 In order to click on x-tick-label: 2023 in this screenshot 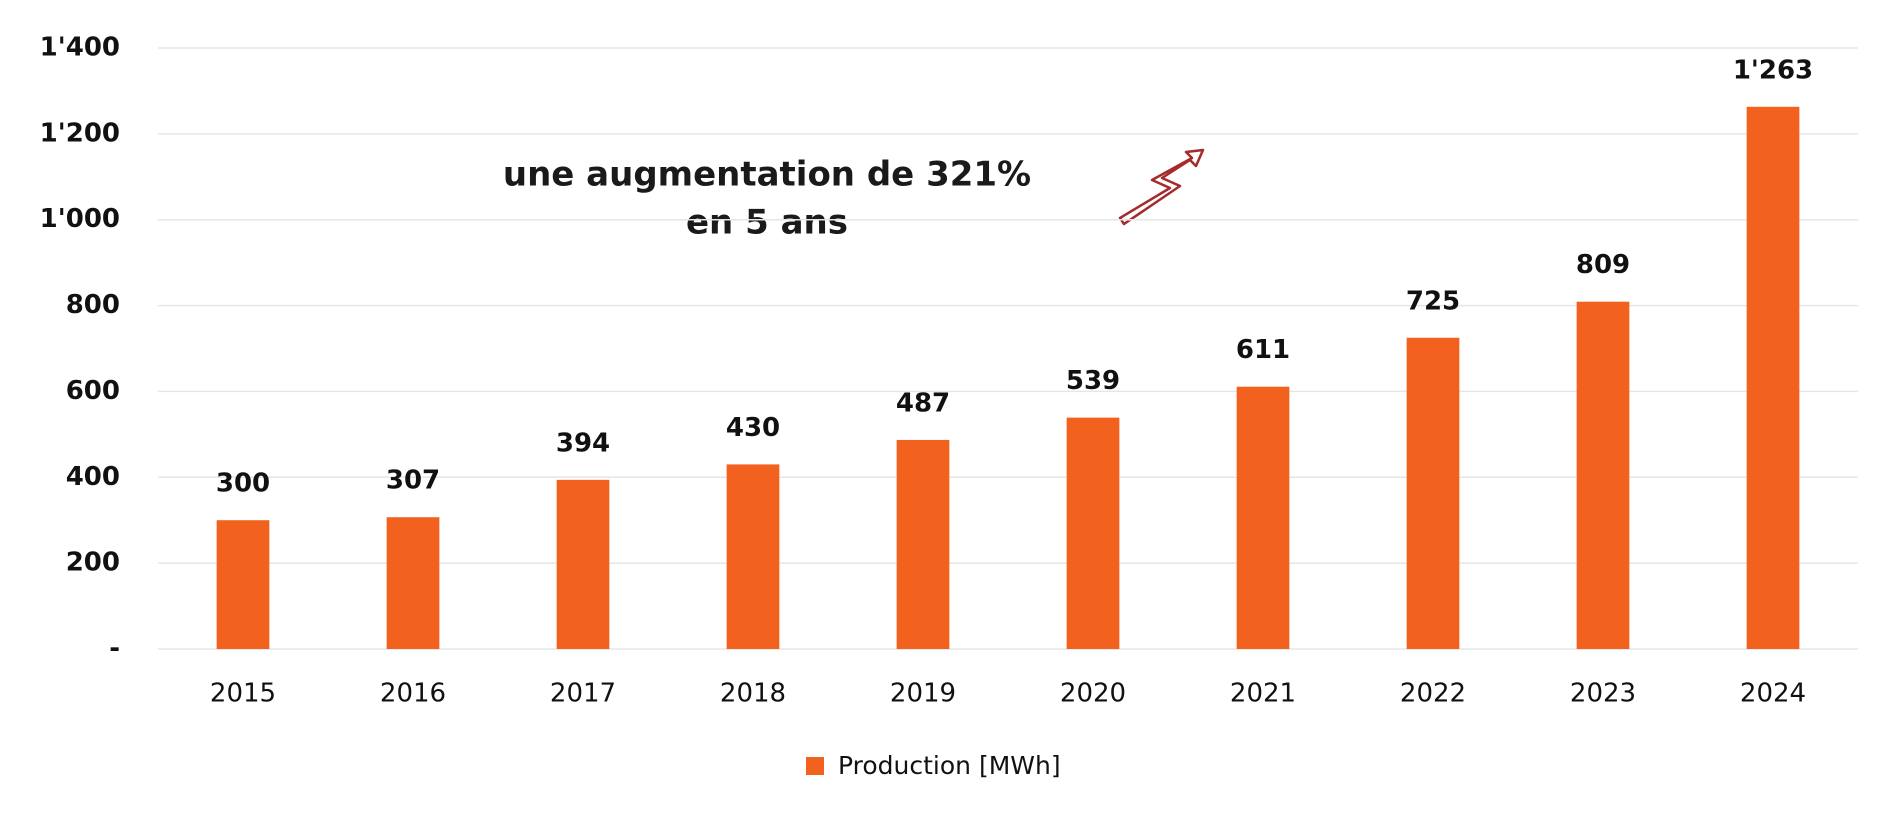, I will do `click(1603, 694)`.